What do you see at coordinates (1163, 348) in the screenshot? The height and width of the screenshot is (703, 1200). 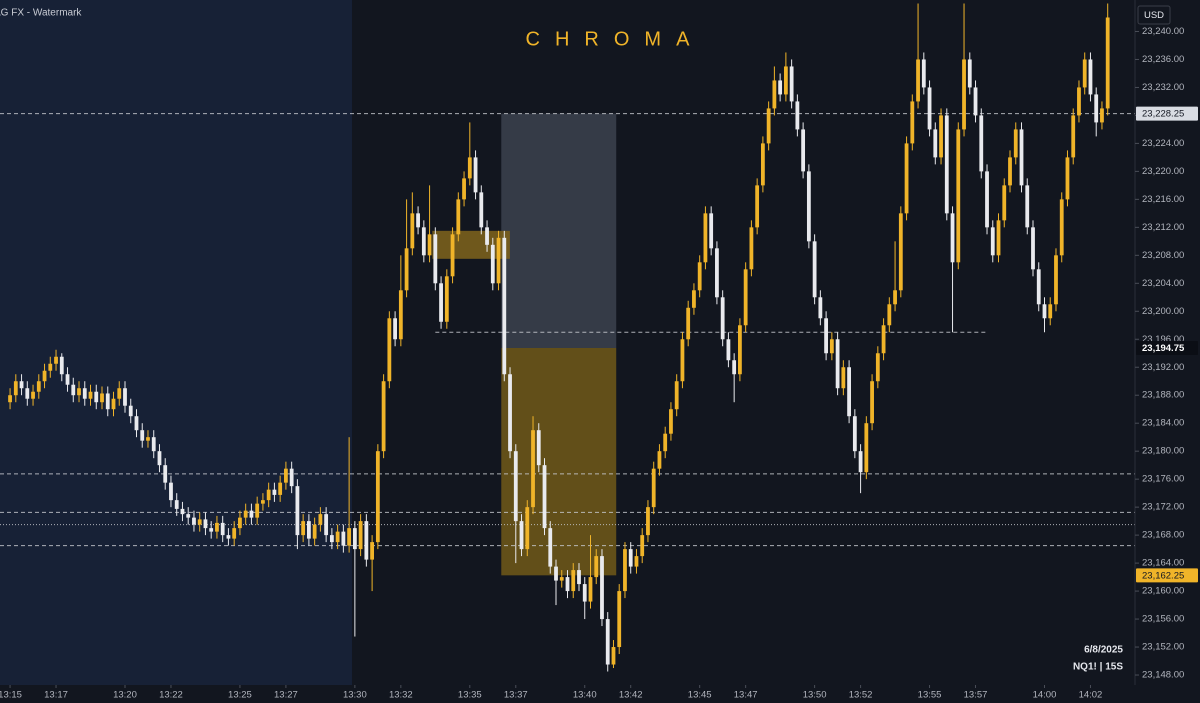 I see `price-label: 23,194.75` at bounding box center [1163, 348].